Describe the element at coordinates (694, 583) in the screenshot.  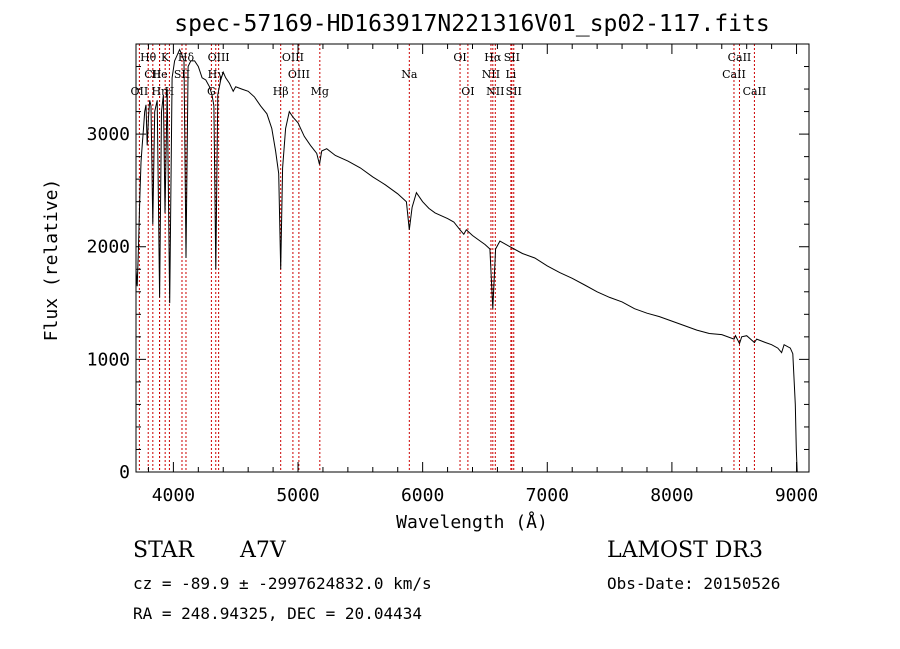
I see `observation-date: Obs-Date: 20150526` at that location.